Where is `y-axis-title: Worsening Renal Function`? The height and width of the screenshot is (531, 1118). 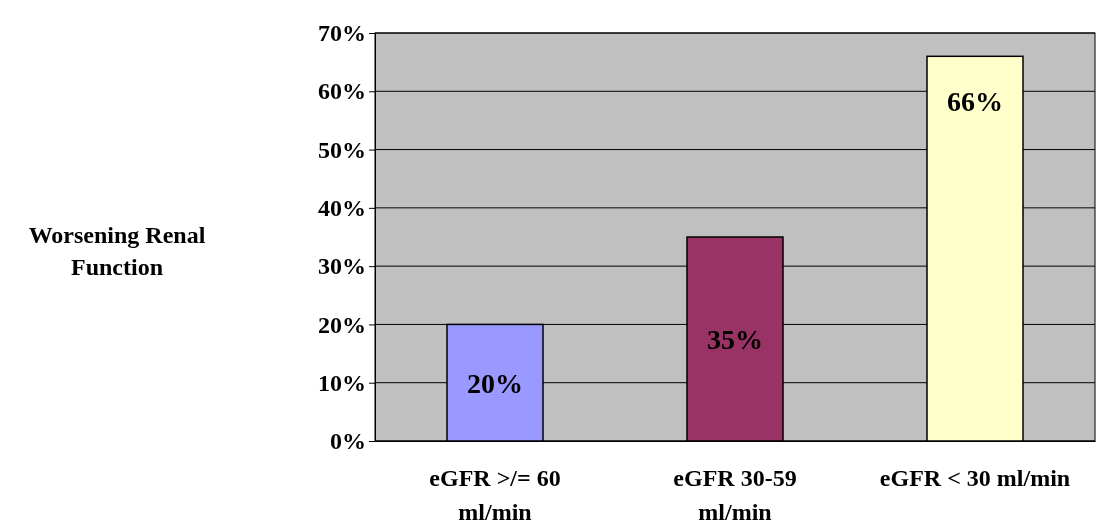
y-axis-title: Worsening Renal Function is located at coordinates (117, 251).